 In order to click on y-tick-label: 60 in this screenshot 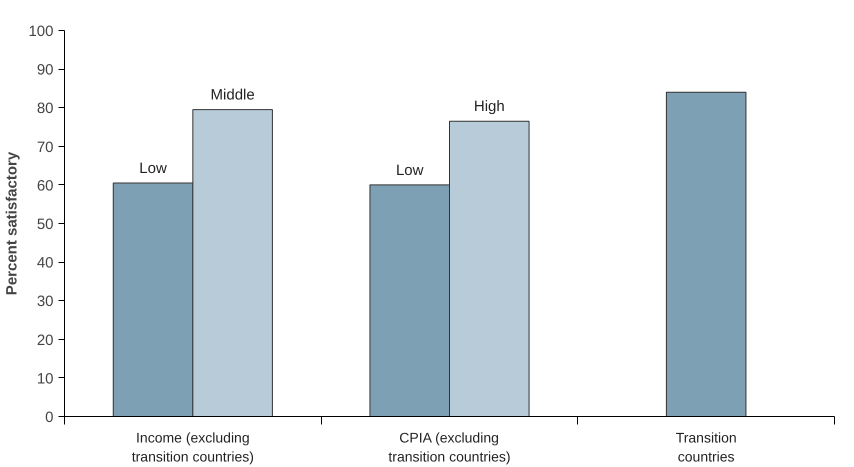, I will do `click(45, 185)`.